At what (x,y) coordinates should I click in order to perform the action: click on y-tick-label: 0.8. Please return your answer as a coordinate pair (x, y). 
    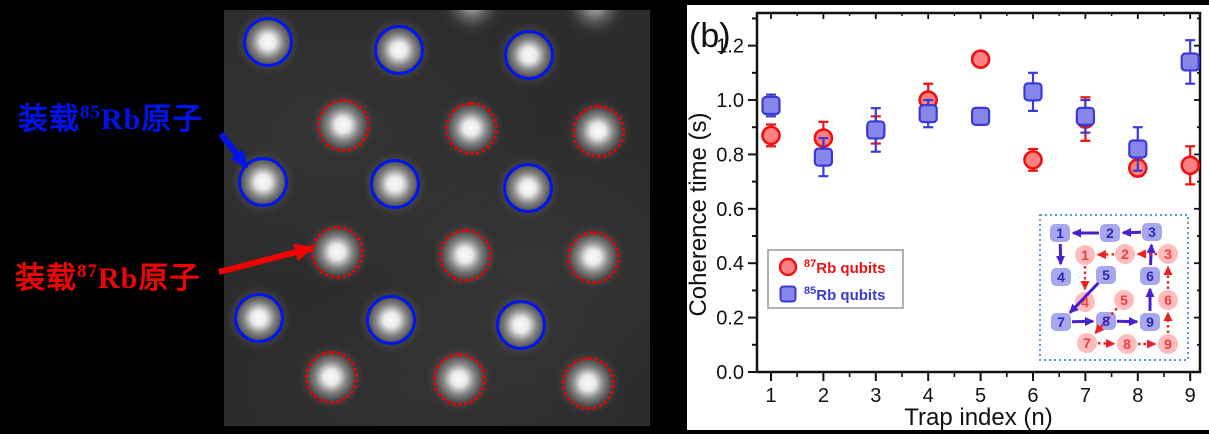
    Looking at the image, I should click on (730, 155).